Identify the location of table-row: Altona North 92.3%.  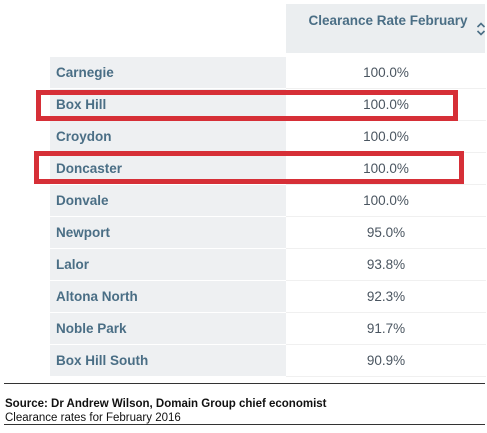
(268, 297).